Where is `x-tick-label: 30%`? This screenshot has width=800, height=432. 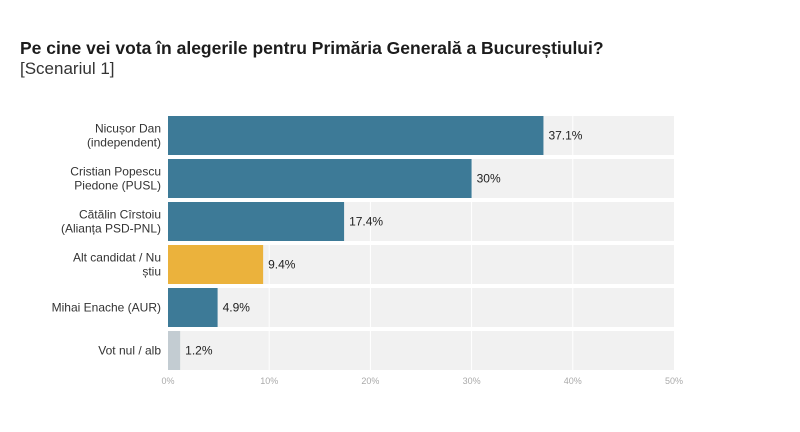 x-tick-label: 30% is located at coordinates (472, 381).